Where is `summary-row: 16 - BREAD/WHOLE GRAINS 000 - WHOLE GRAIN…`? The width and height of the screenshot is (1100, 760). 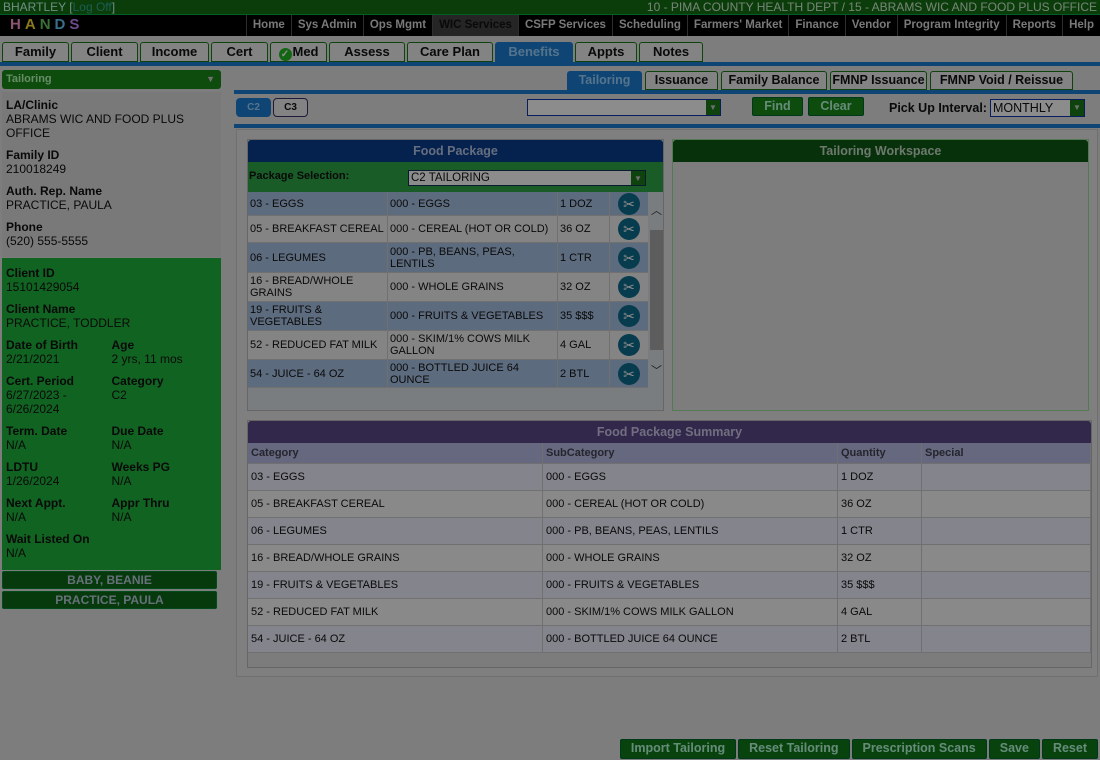 summary-row: 16 - BREAD/WHOLE GRAINS 000 - WHOLE GRAIN… is located at coordinates (669, 558).